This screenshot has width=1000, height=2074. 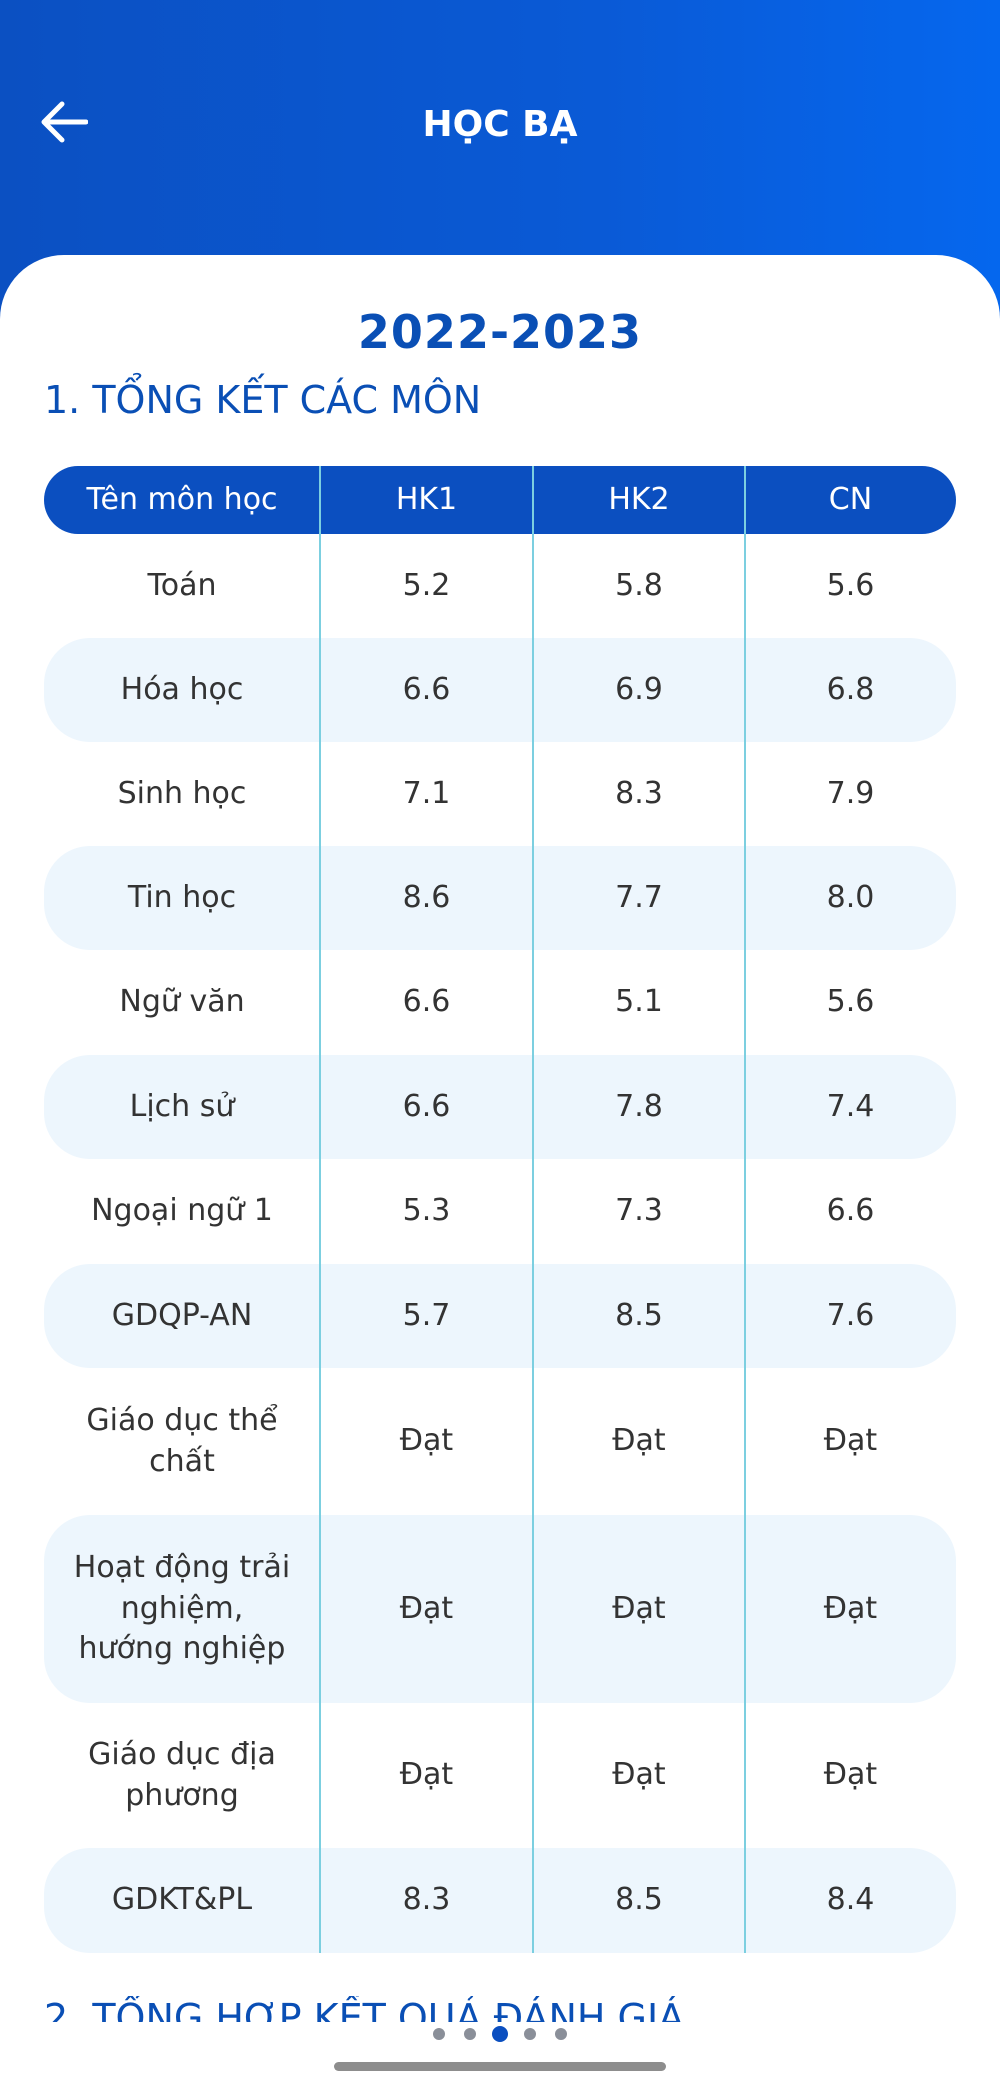 I want to click on grade: 5.3, so click(x=426, y=1211).